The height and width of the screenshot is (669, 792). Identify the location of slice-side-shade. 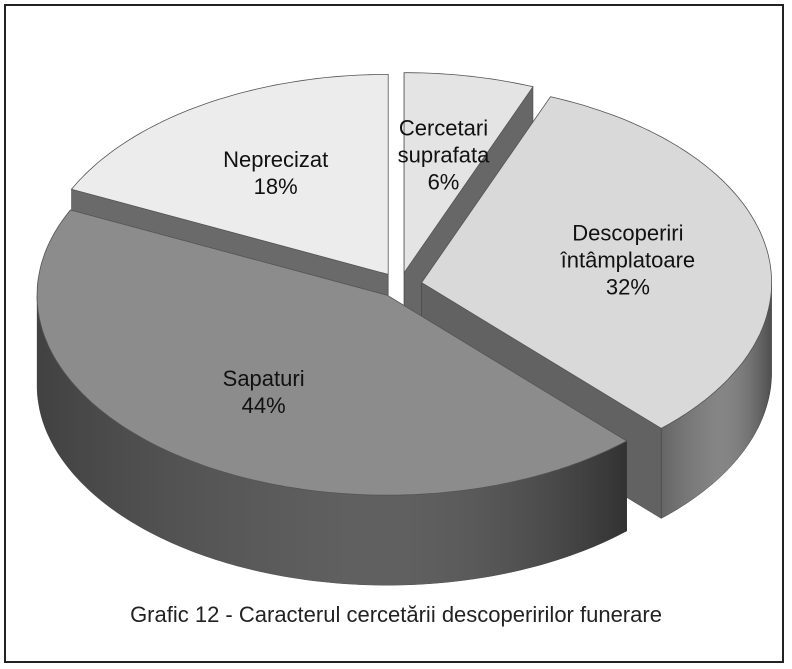
(716, 400).